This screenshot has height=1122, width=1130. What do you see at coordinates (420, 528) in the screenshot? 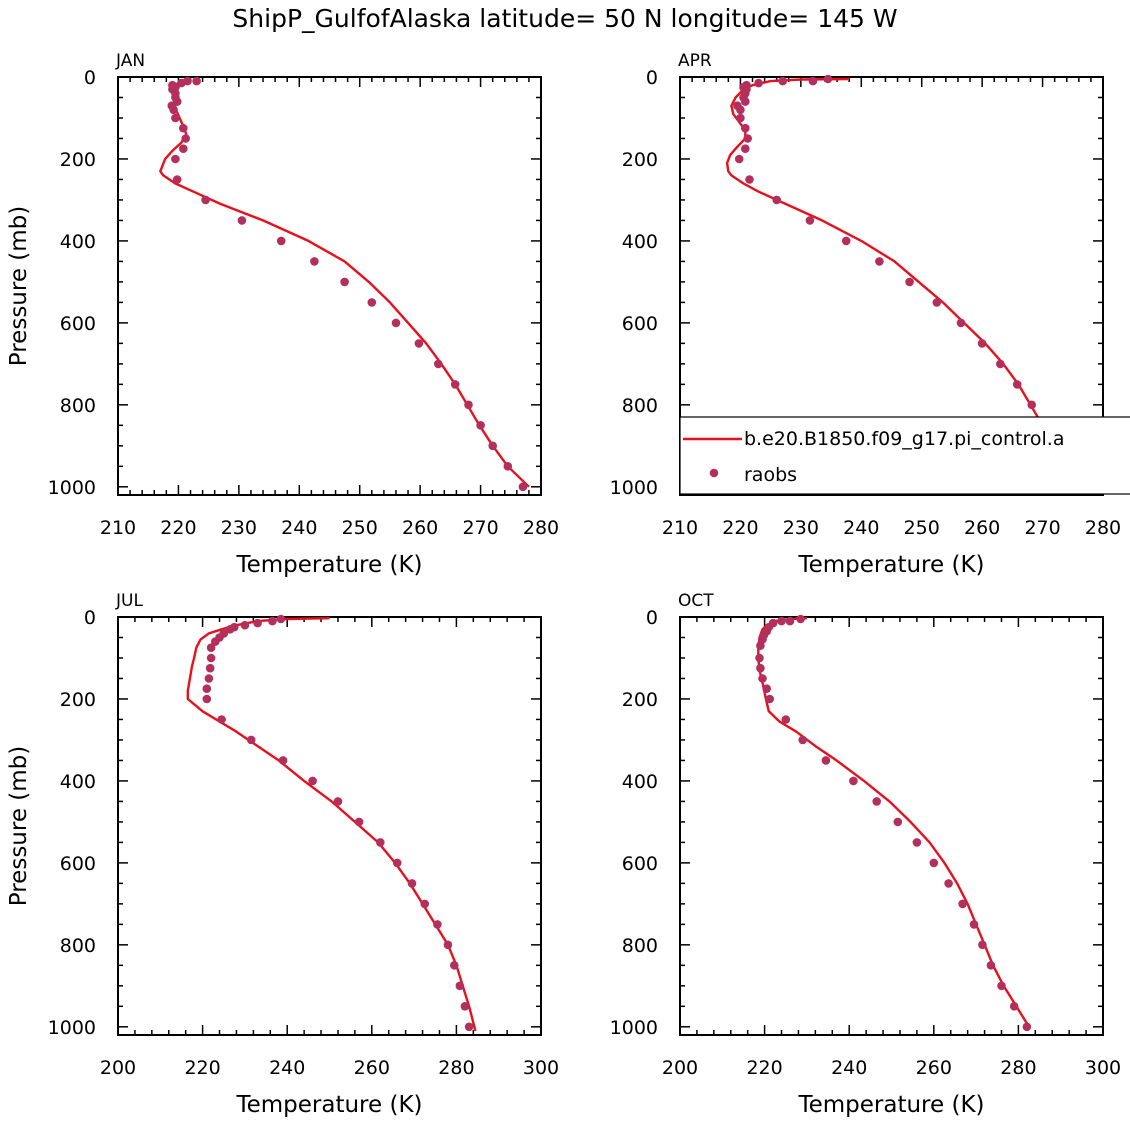
I see `x-tick-label: 260` at bounding box center [420, 528].